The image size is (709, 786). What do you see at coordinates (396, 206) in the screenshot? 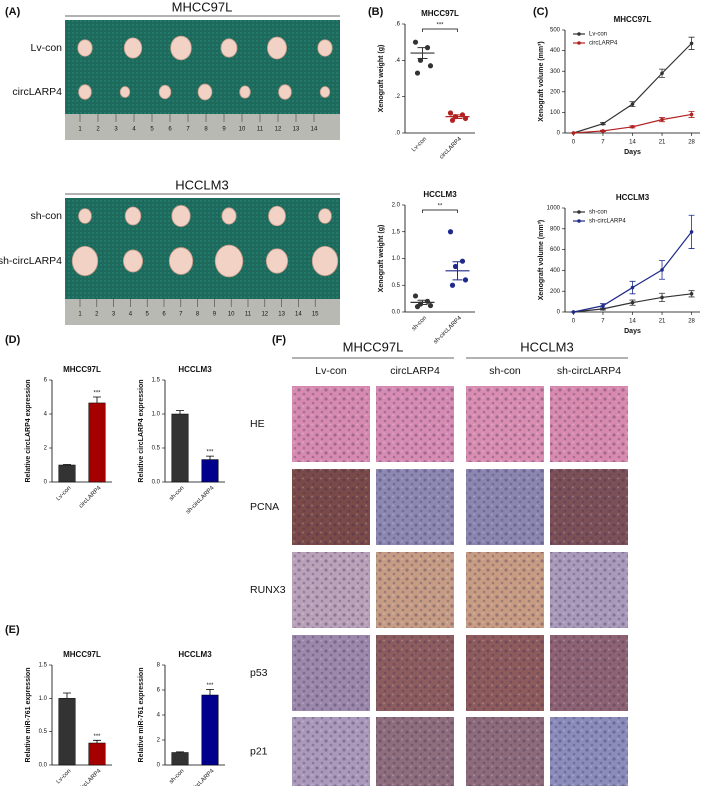
I see `y-tick-label: 2.0` at bounding box center [396, 206].